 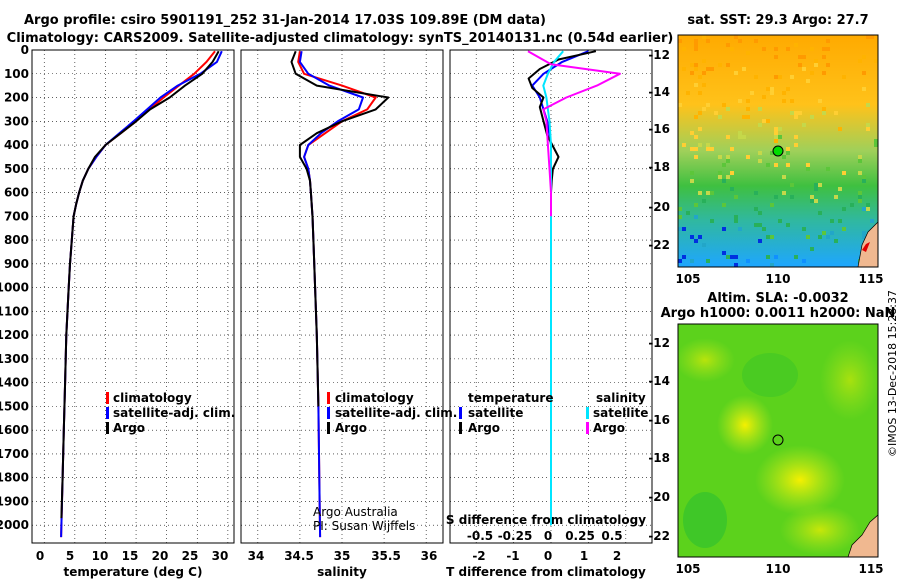 I want to click on depth-tick-label: 1300, so click(x=14, y=359).